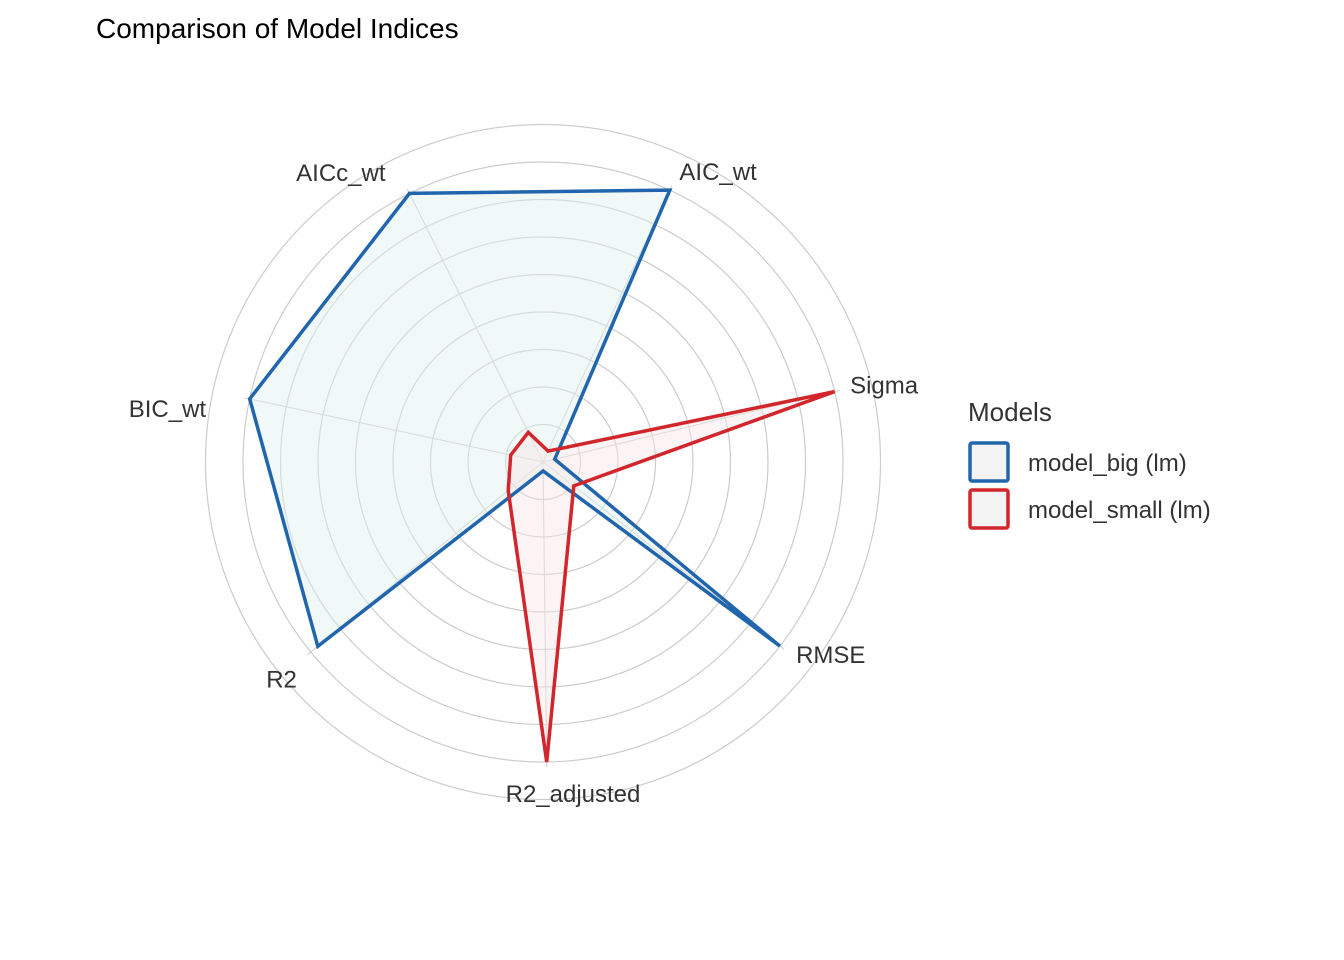 The width and height of the screenshot is (1344, 960). Describe the element at coordinates (718, 172) in the screenshot. I see `axis-label: AIC_wt` at that location.